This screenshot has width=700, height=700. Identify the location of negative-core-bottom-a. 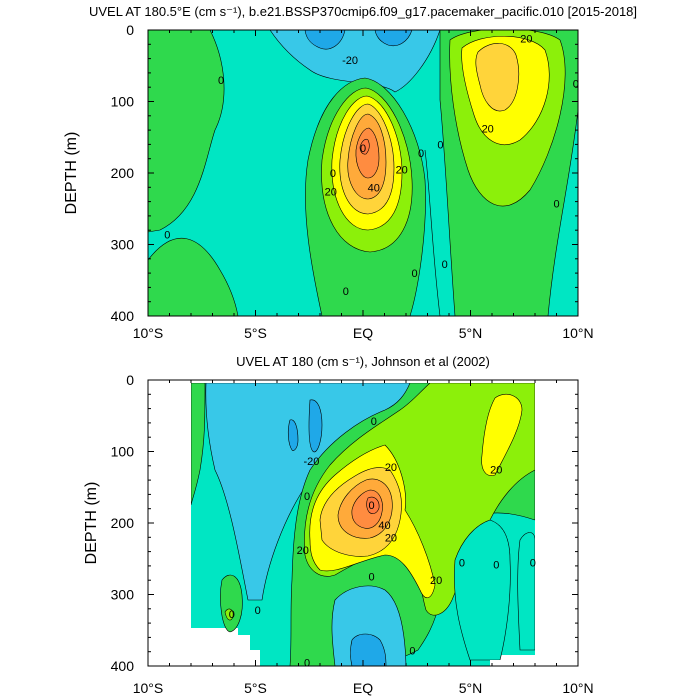
(315, 426).